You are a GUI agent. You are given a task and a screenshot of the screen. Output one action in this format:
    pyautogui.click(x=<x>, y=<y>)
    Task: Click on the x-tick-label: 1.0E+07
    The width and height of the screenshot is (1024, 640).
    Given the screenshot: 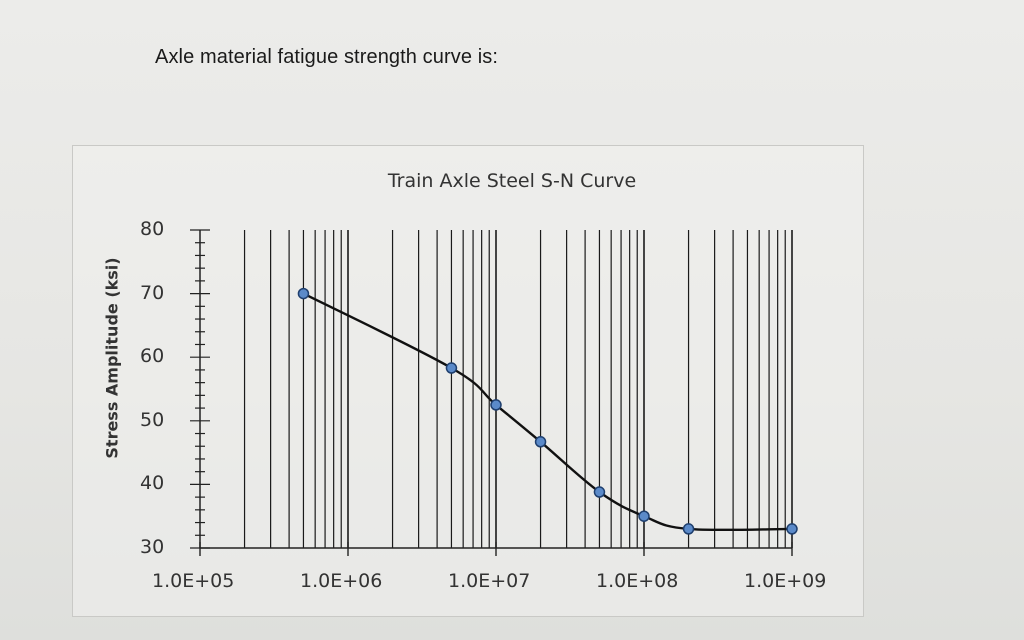 What is the action you would take?
    pyautogui.click(x=489, y=581)
    